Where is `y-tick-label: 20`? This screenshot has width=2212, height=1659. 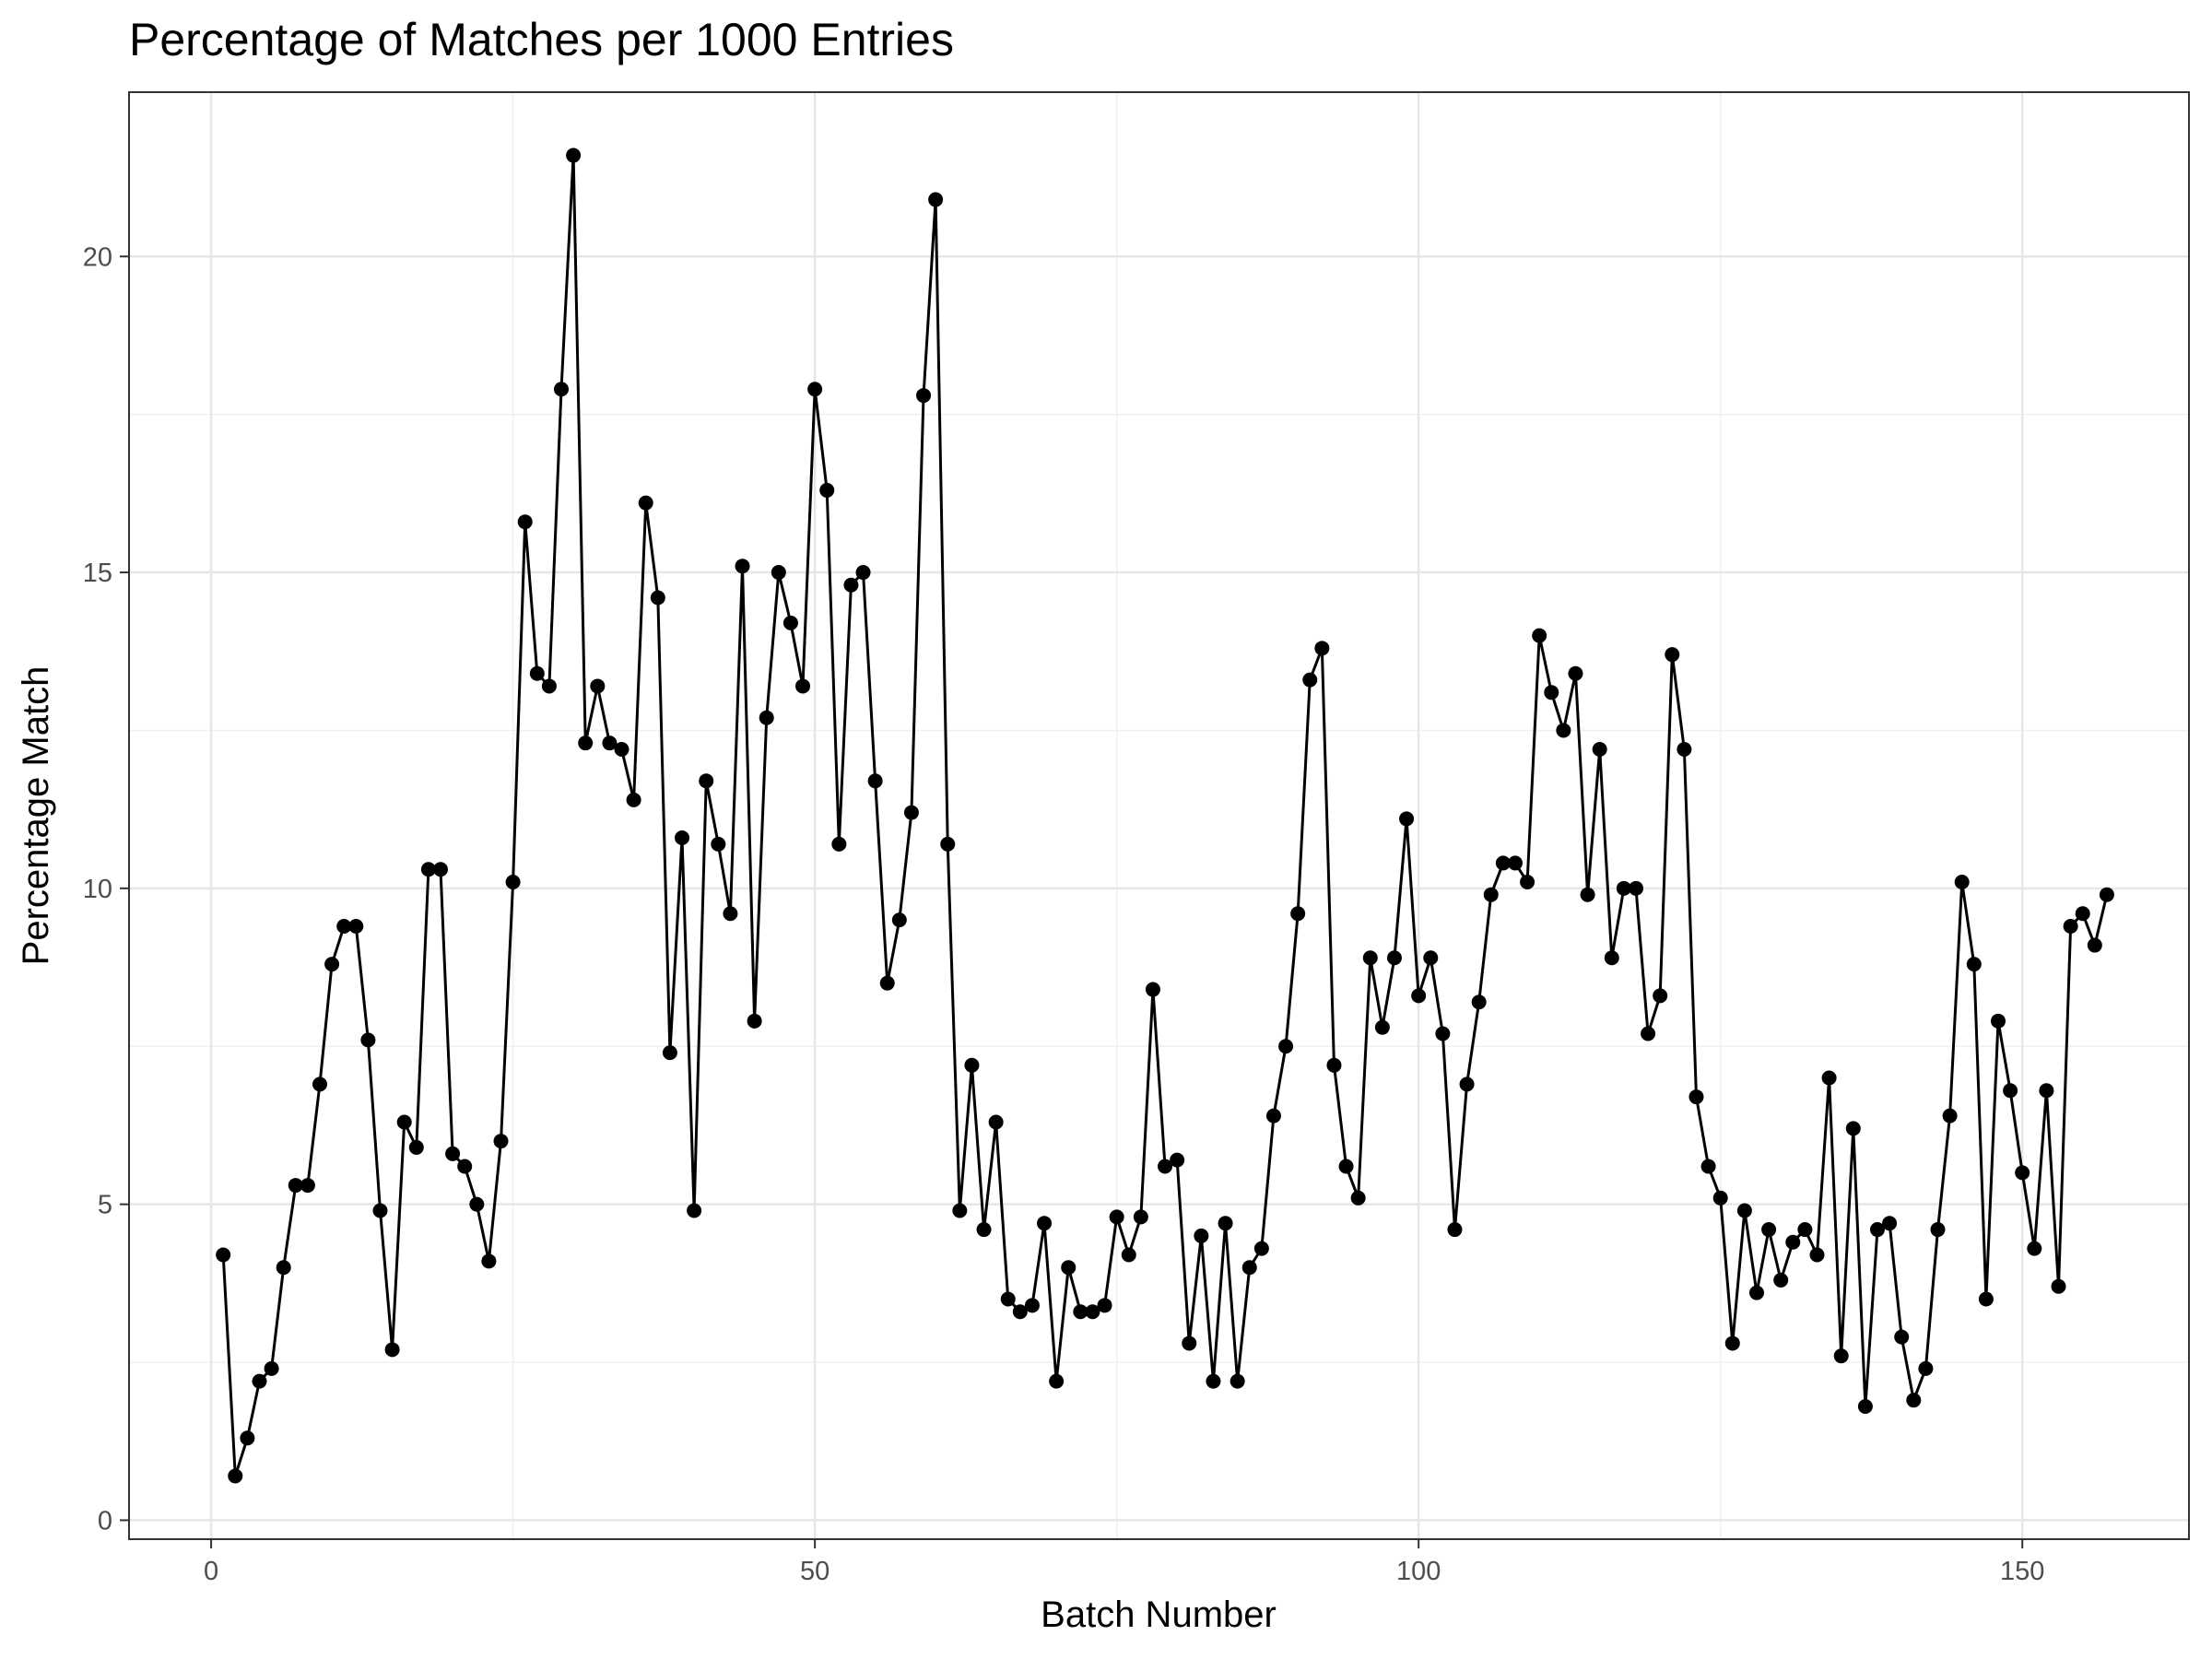
y-tick-label: 20 is located at coordinates (97, 257).